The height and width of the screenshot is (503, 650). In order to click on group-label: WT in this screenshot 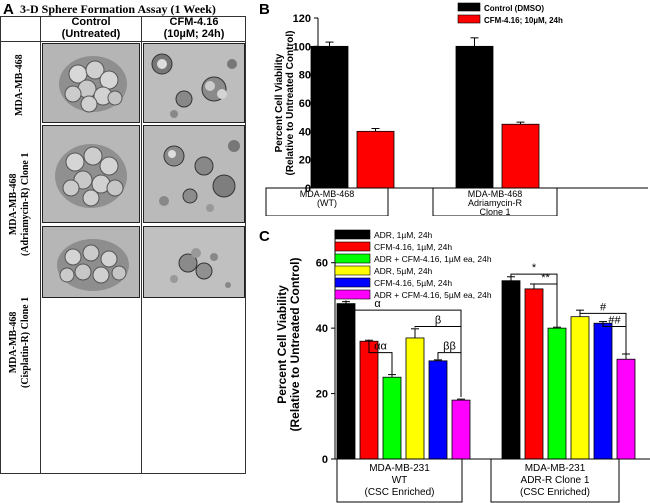, I will do `click(400, 480)`.